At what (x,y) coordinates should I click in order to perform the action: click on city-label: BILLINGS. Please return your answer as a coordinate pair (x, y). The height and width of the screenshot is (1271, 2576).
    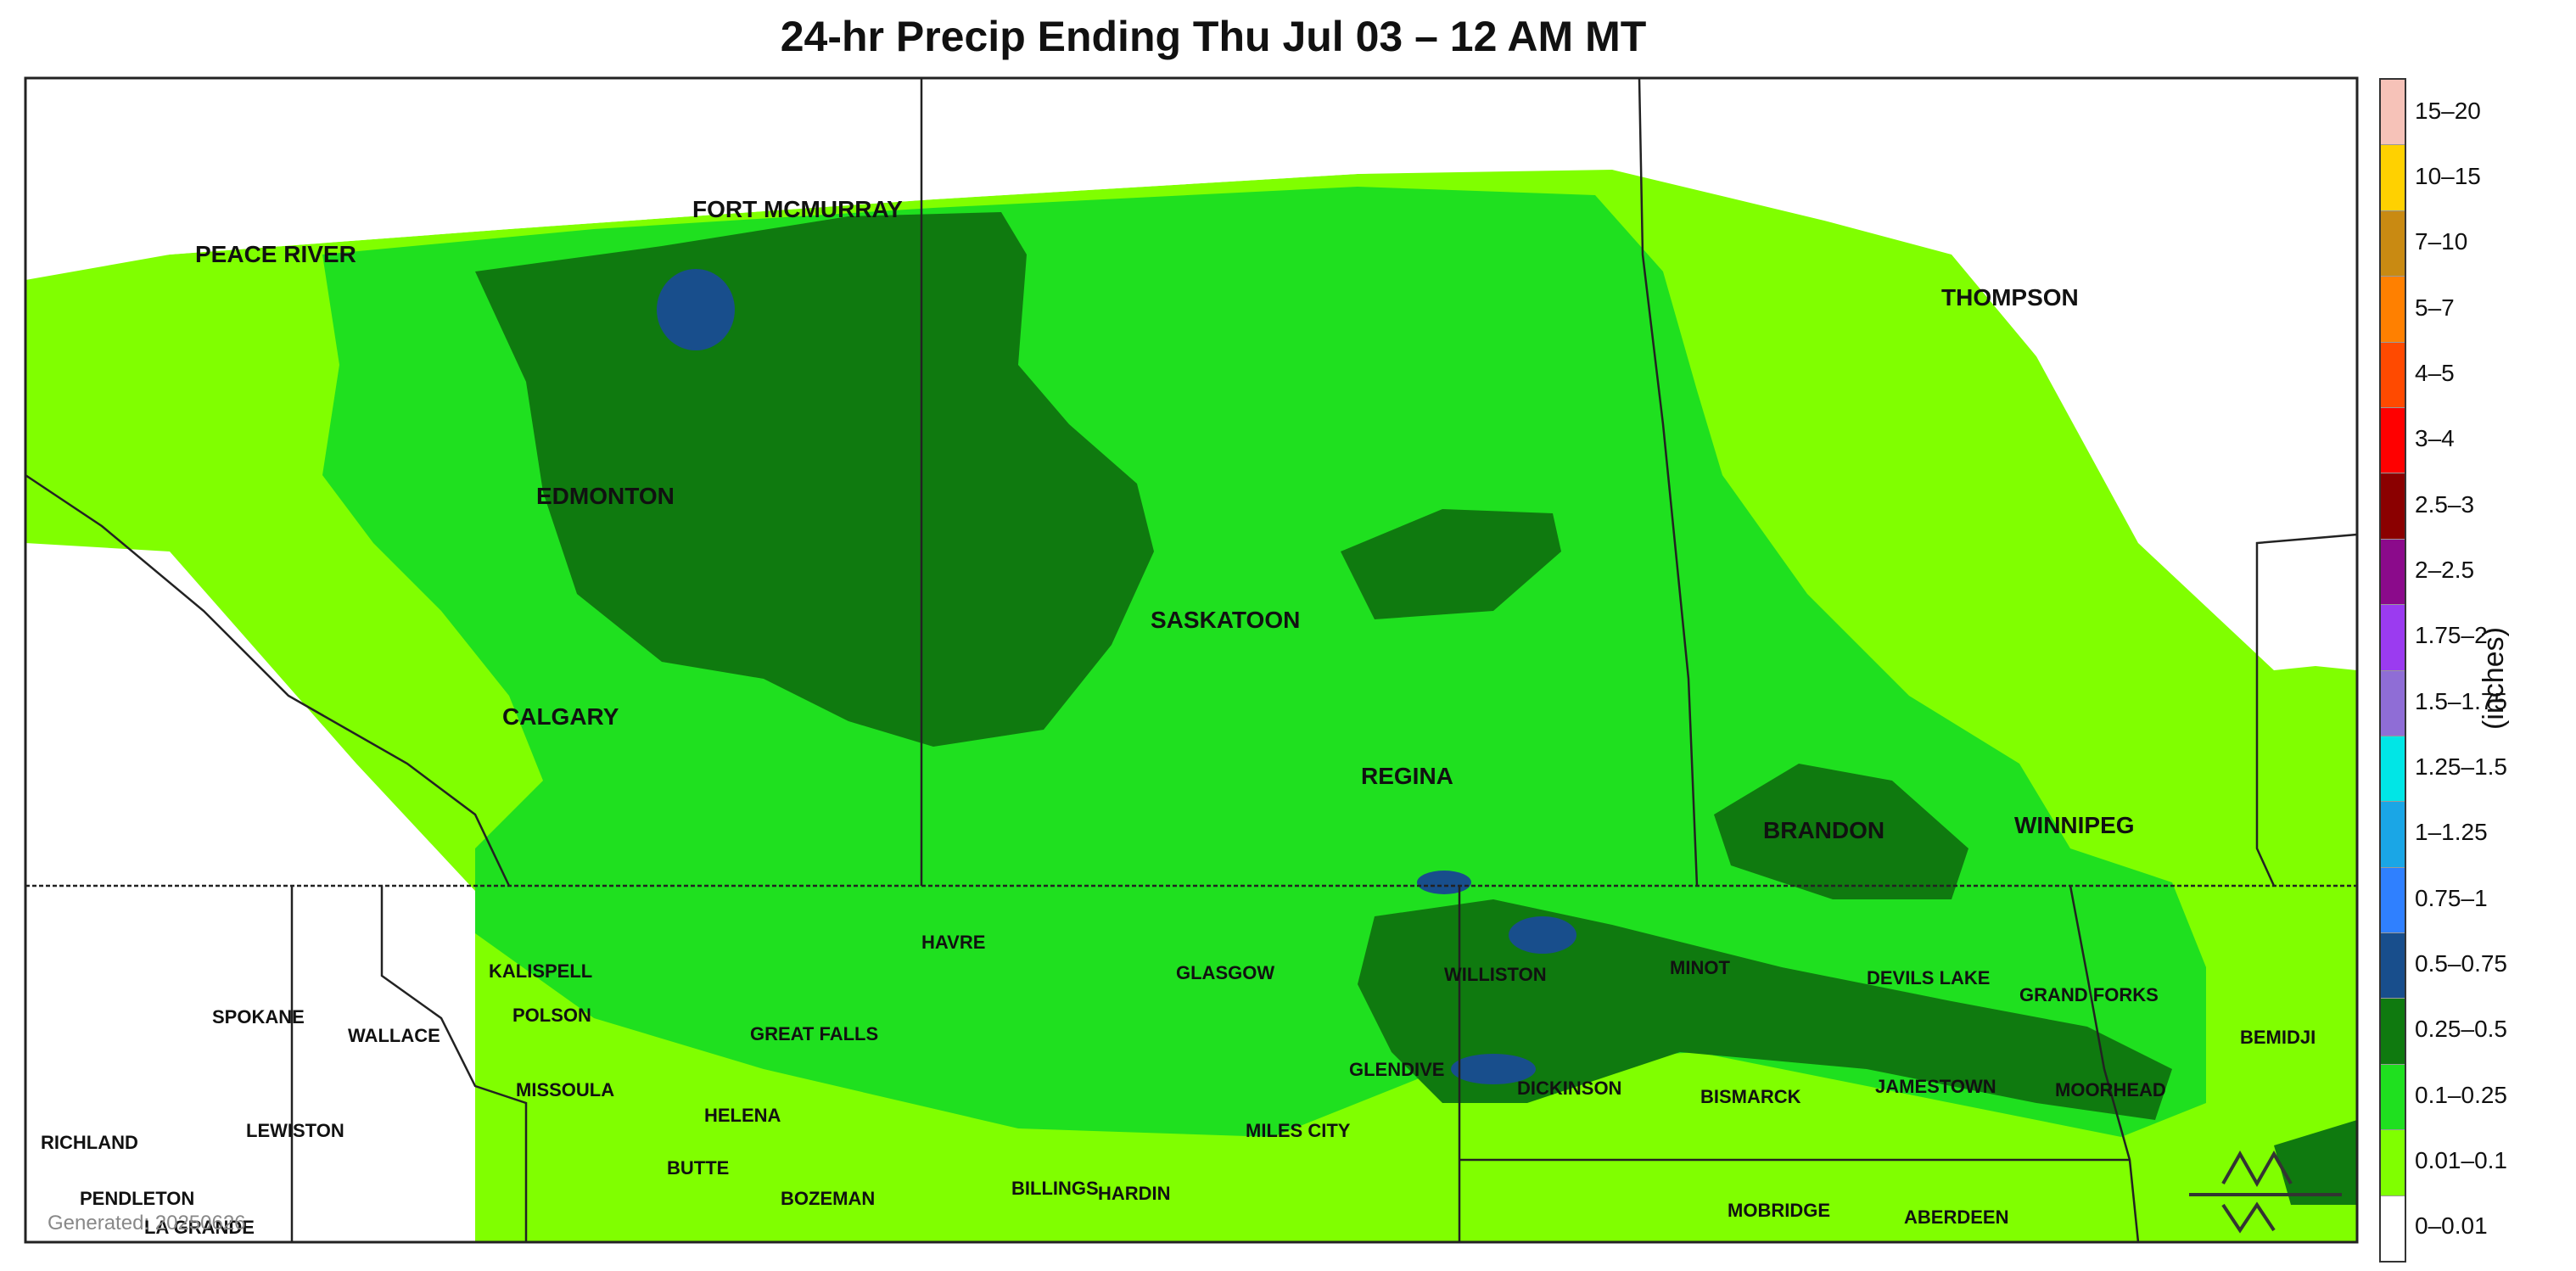
    Looking at the image, I should click on (1055, 1189).